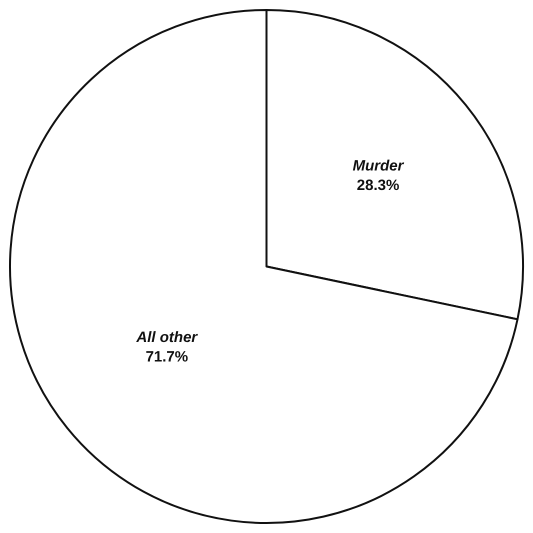  What do you see at coordinates (378, 185) in the screenshot?
I see `data-label: 28.3%` at bounding box center [378, 185].